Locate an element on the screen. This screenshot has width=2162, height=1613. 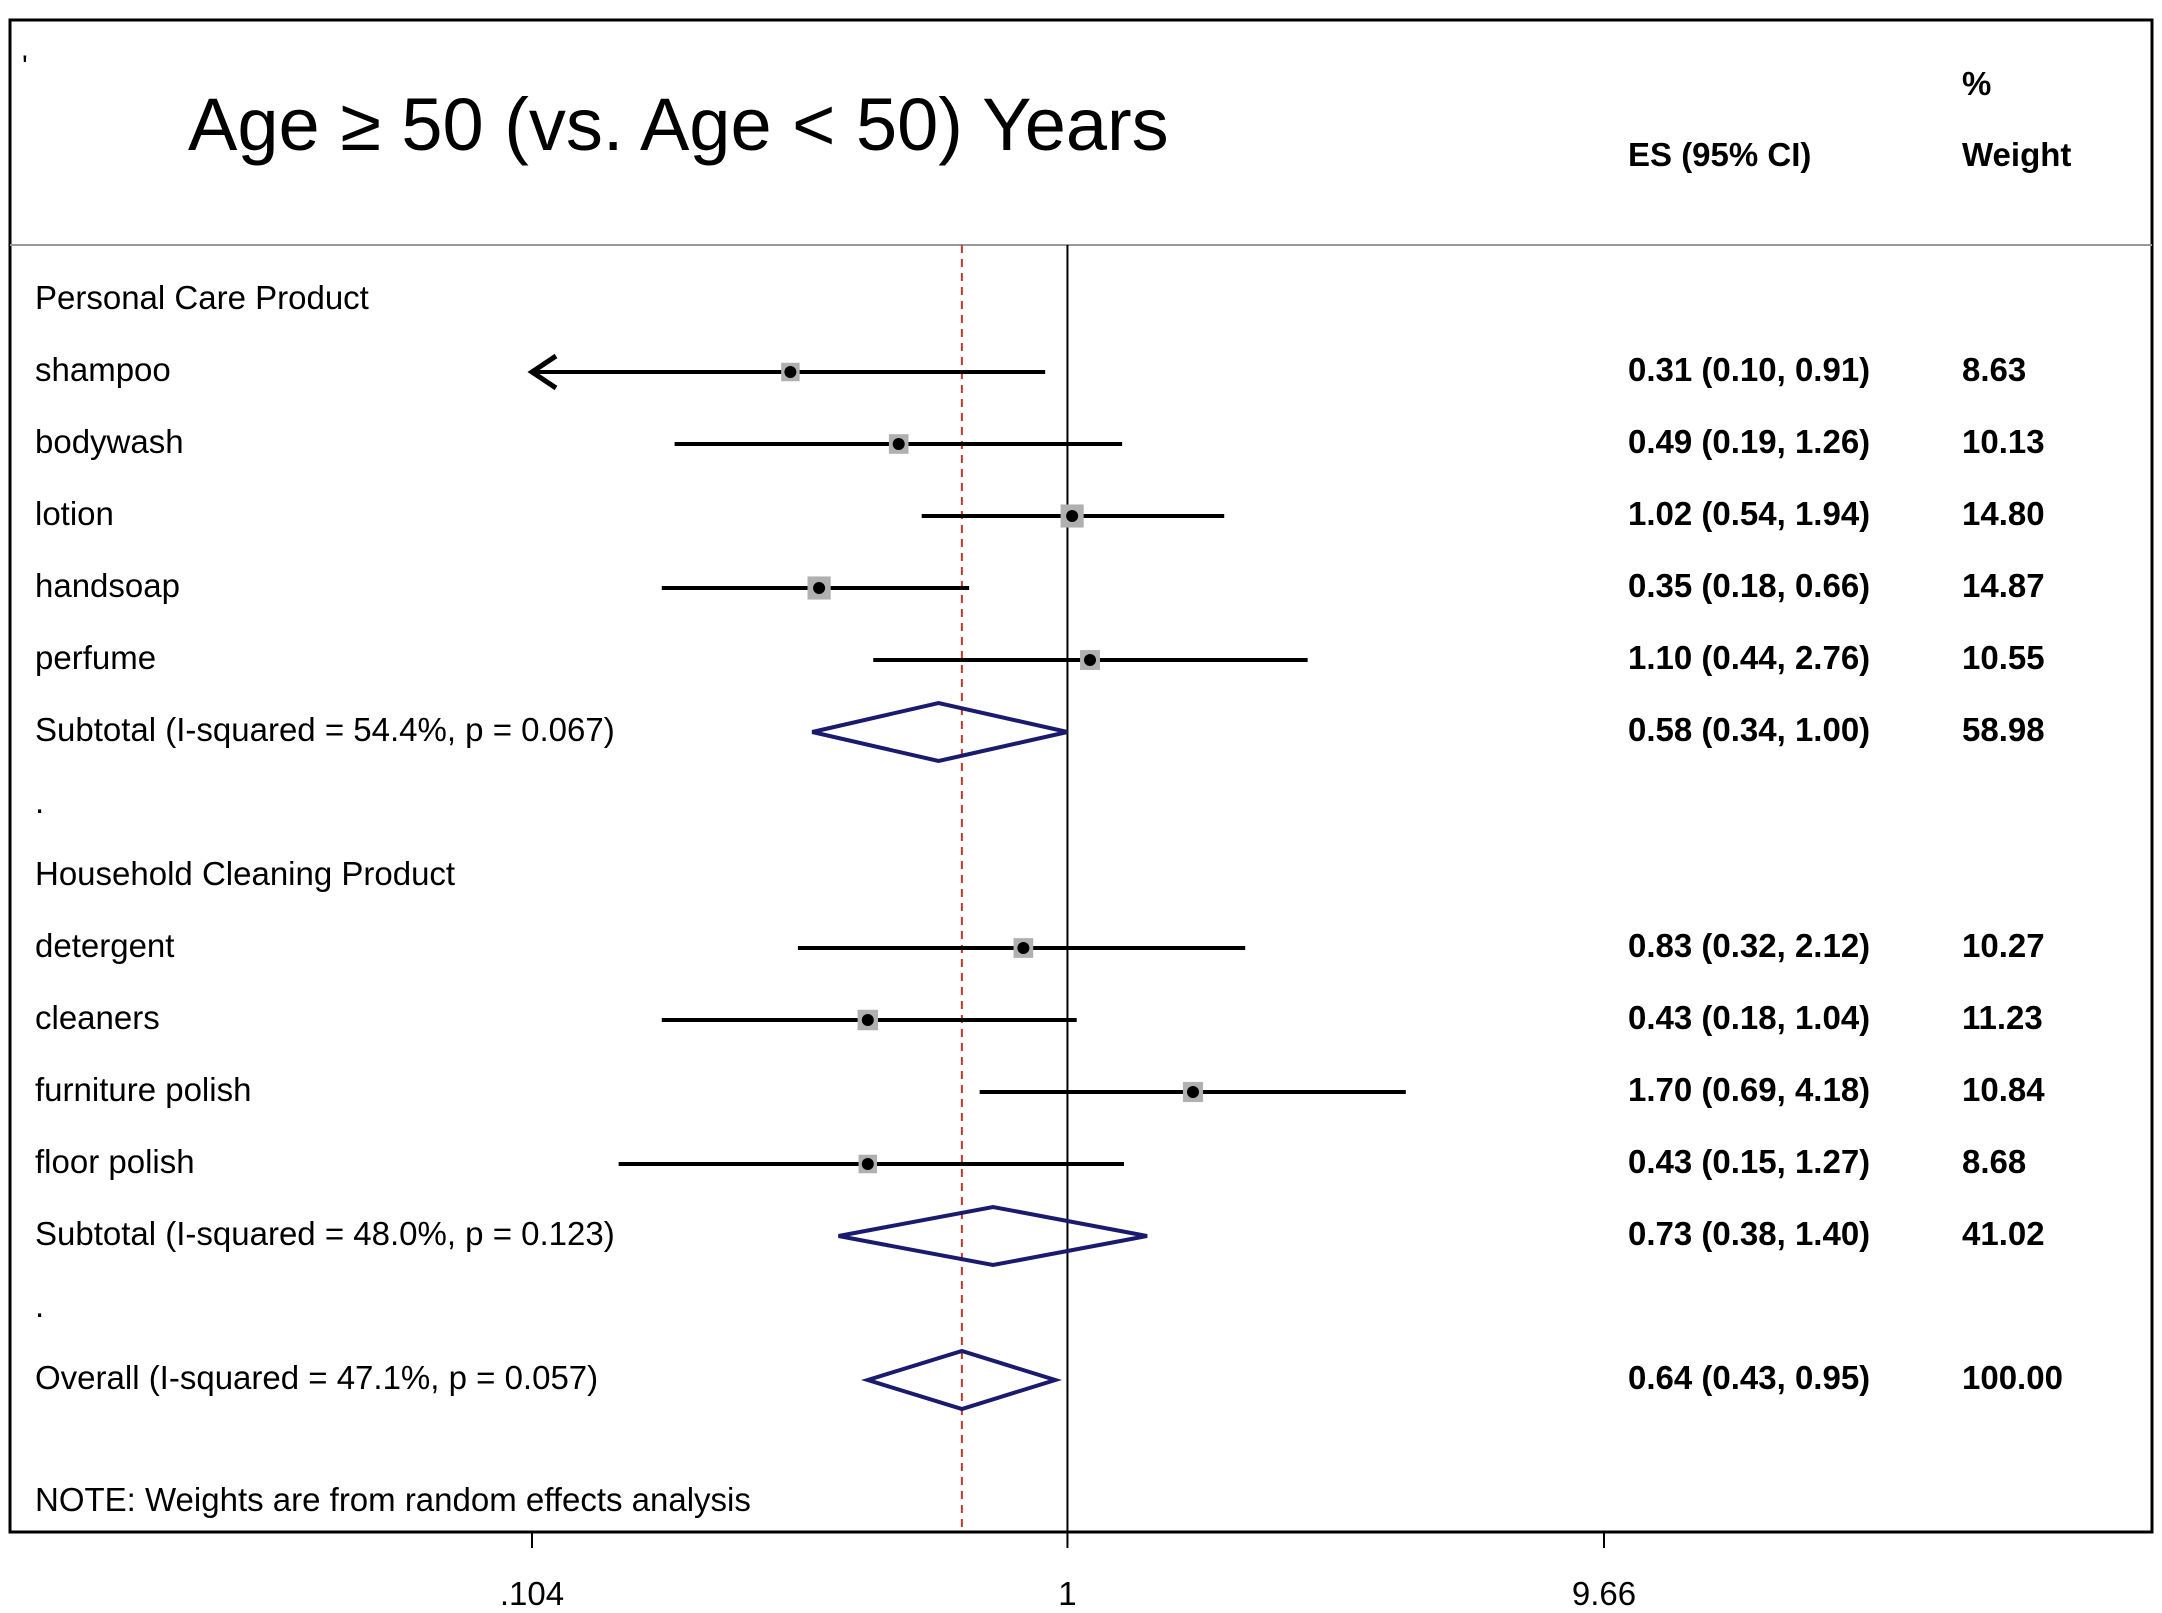
es-column-header: ES (95% CI) is located at coordinates (1720, 154).